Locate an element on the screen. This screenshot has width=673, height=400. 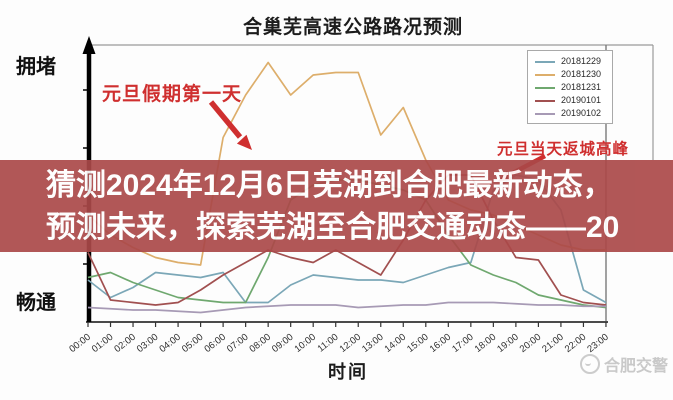
x-tick-label: 15:00 is located at coordinates (418, 343).